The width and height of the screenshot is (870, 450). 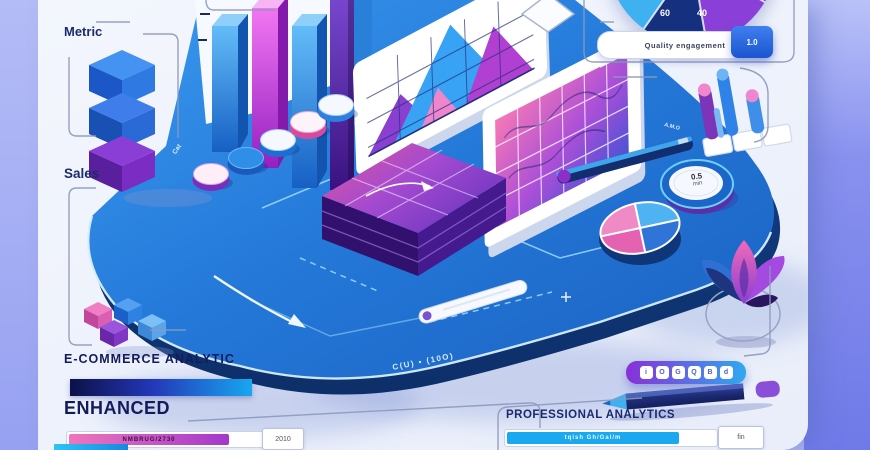 I want to click on page-title: E-COMMERCE ANALYTIC, so click(x=149, y=359).